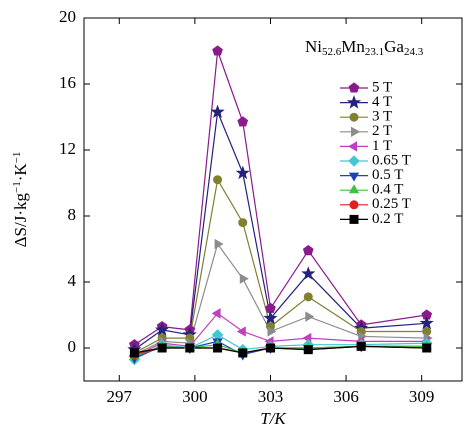 The width and height of the screenshot is (473, 432). Describe the element at coordinates (72, 346) in the screenshot. I see `y-tick-label: 0` at that location.